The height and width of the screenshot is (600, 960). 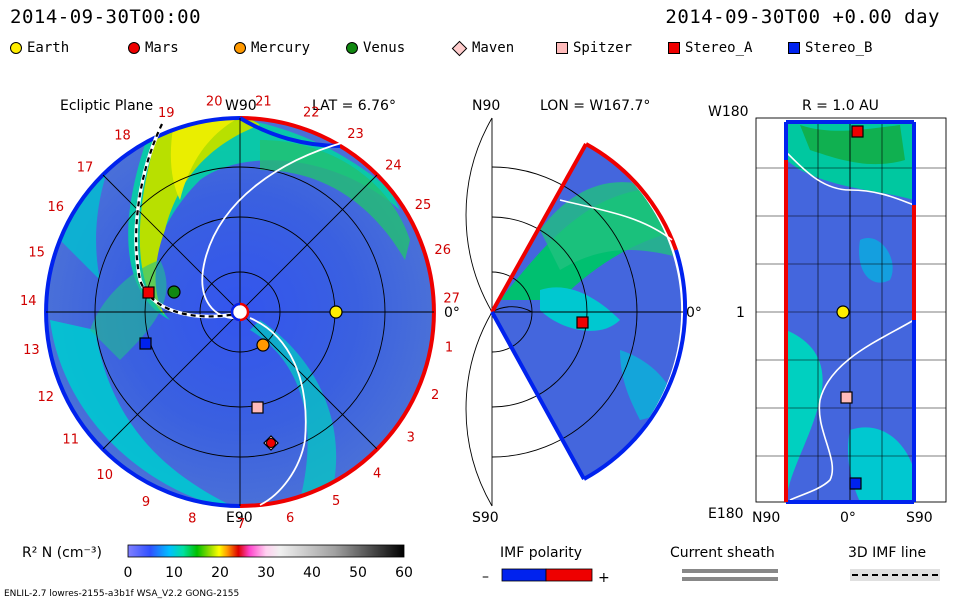 What do you see at coordinates (48, 48) in the screenshot?
I see `legend-label: Earth` at bounding box center [48, 48].